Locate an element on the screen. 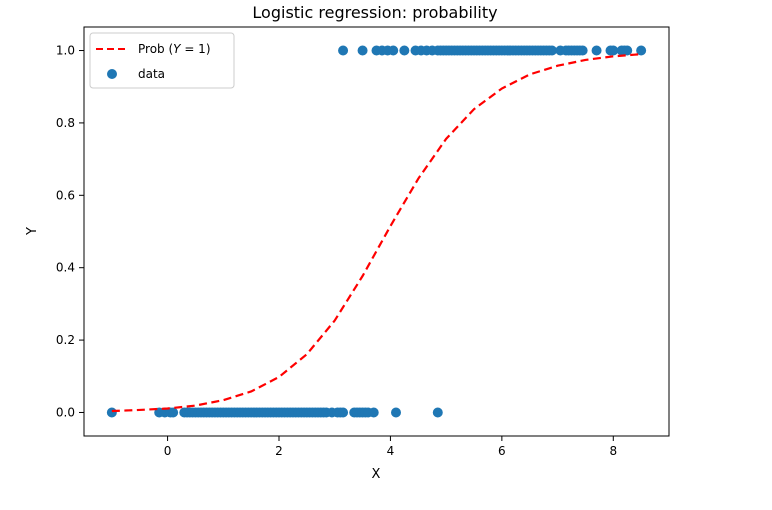 The height and width of the screenshot is (510, 772). x-tick-label: 2 is located at coordinates (279, 451).